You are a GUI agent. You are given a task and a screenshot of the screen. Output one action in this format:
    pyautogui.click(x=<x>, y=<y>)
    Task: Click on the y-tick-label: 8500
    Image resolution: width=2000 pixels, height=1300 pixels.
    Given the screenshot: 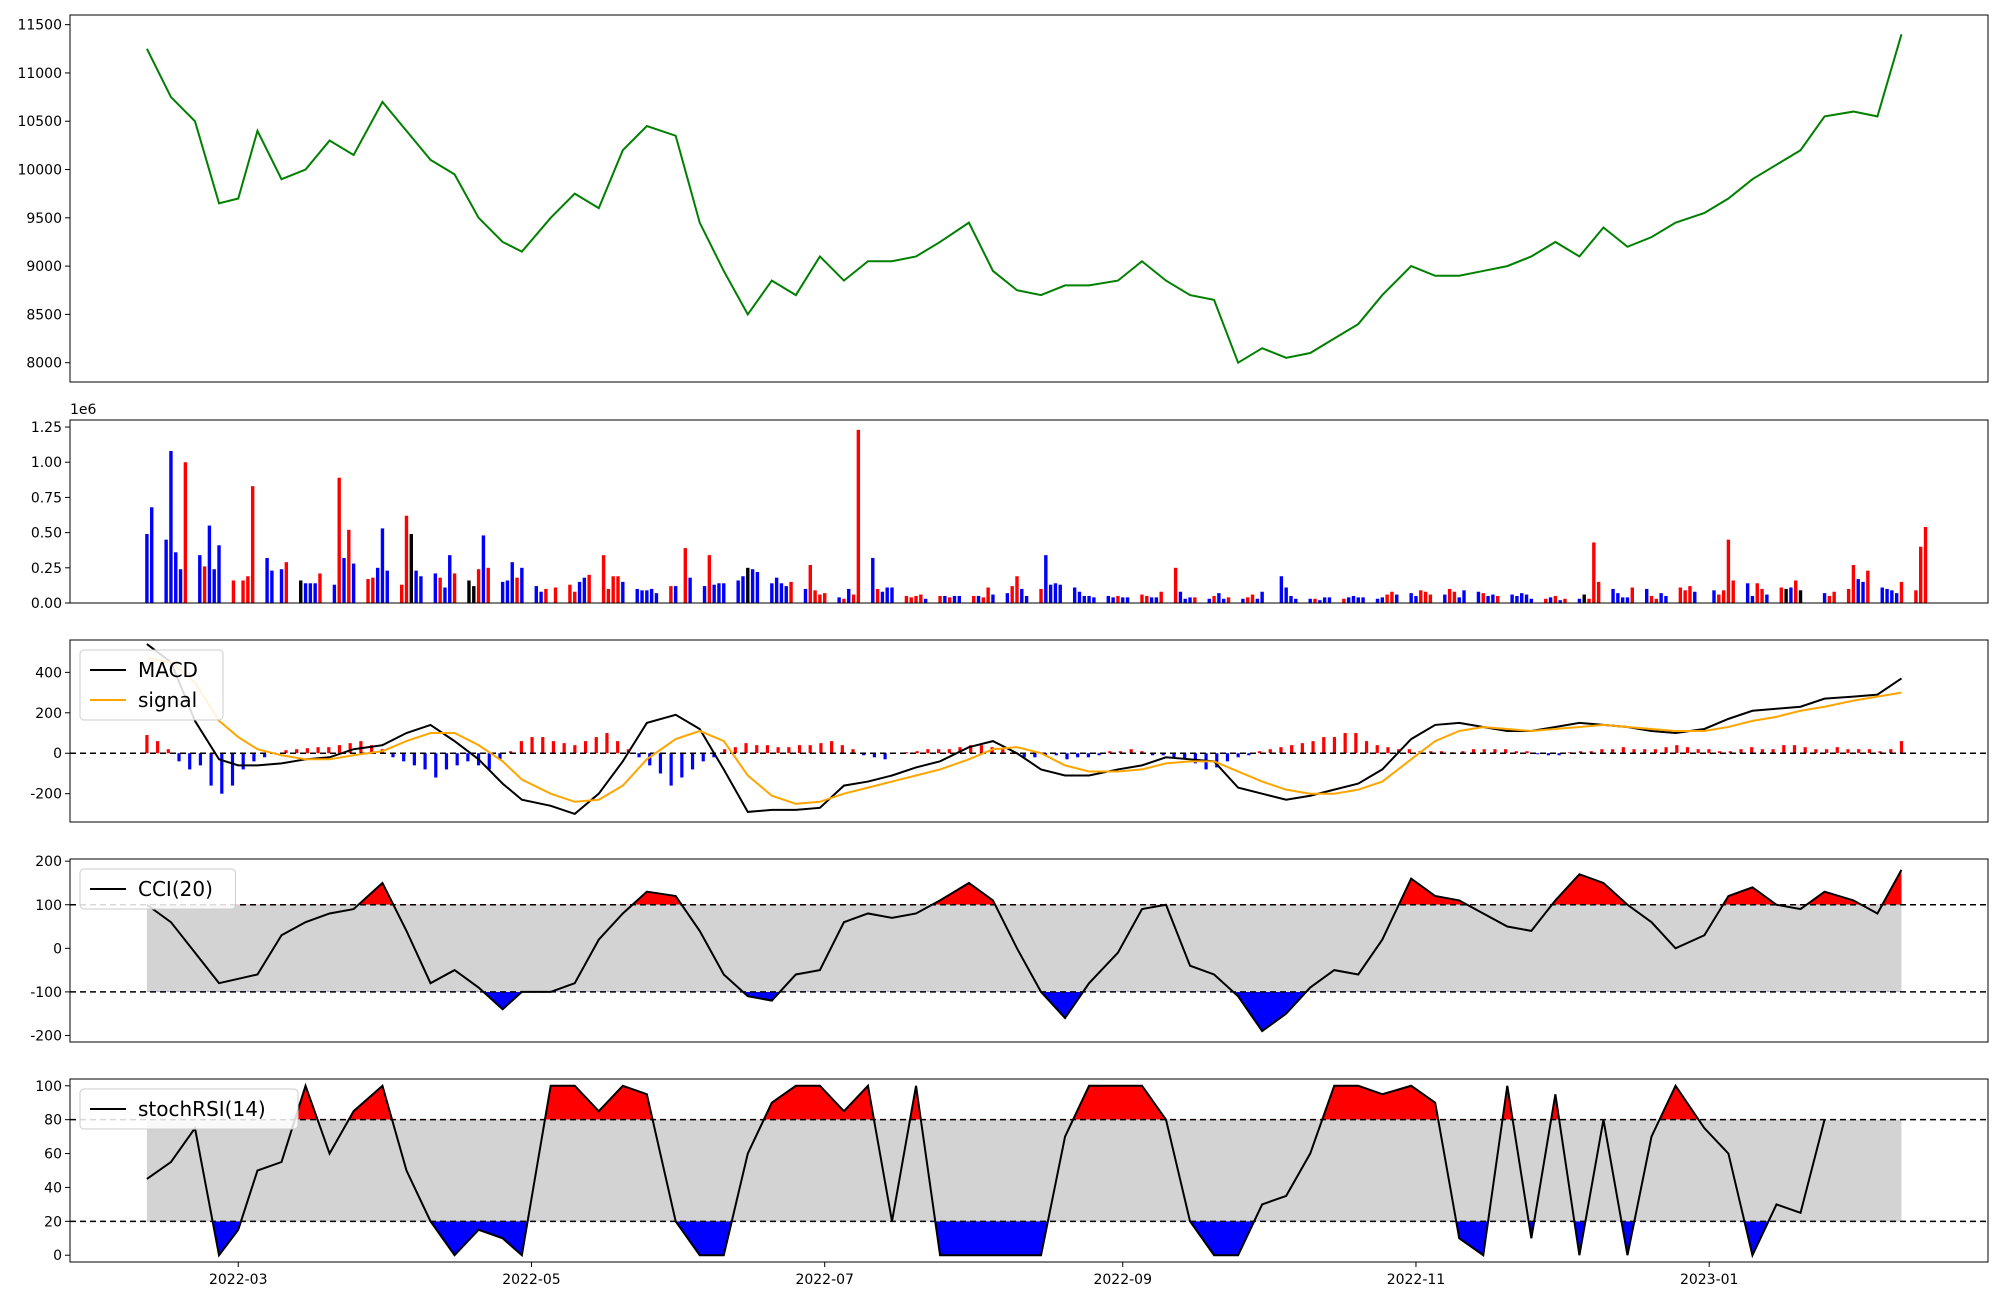 What is the action you would take?
    pyautogui.click(x=44, y=315)
    